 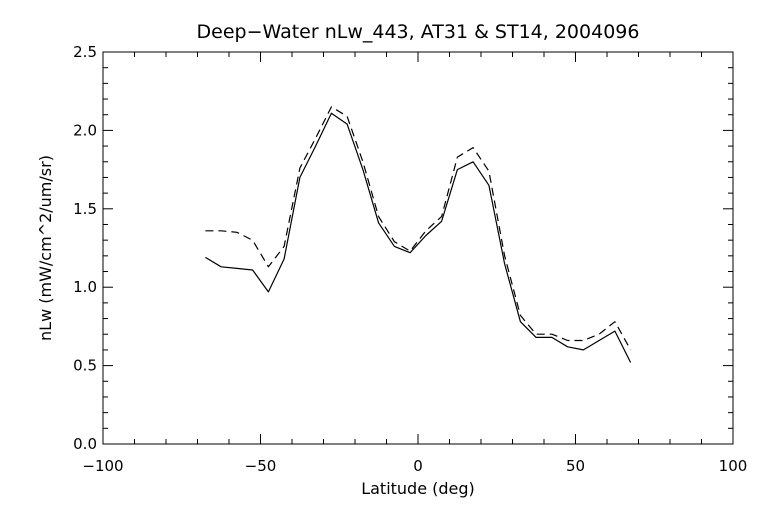 What do you see at coordinates (418, 488) in the screenshot?
I see `x-axis-label: Latitude (deg)` at bounding box center [418, 488].